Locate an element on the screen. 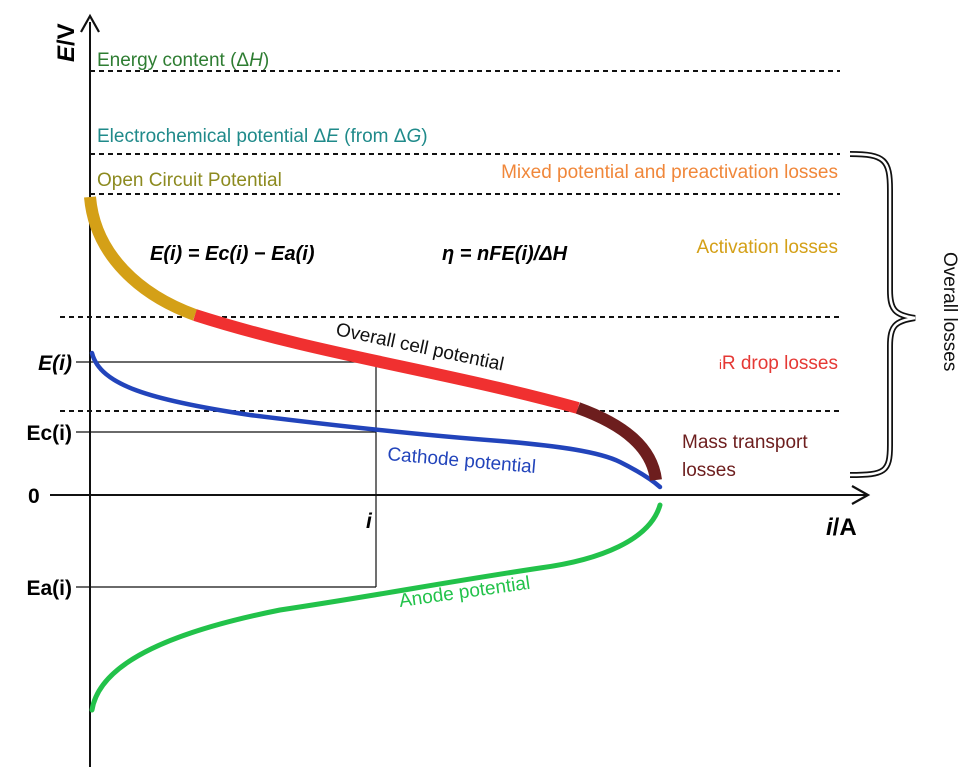 This screenshot has width=965, height=767. x-axis-label: i/A is located at coordinates (841, 527).